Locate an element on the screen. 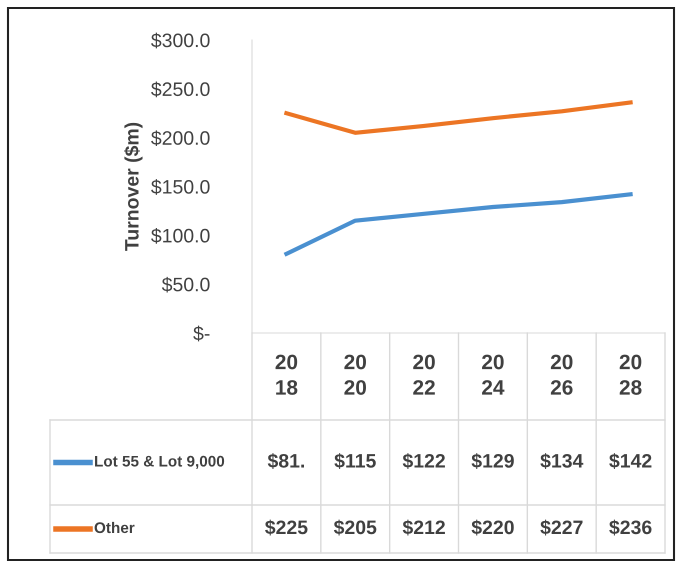 The image size is (680, 564). data-label: $225 is located at coordinates (286, 528).